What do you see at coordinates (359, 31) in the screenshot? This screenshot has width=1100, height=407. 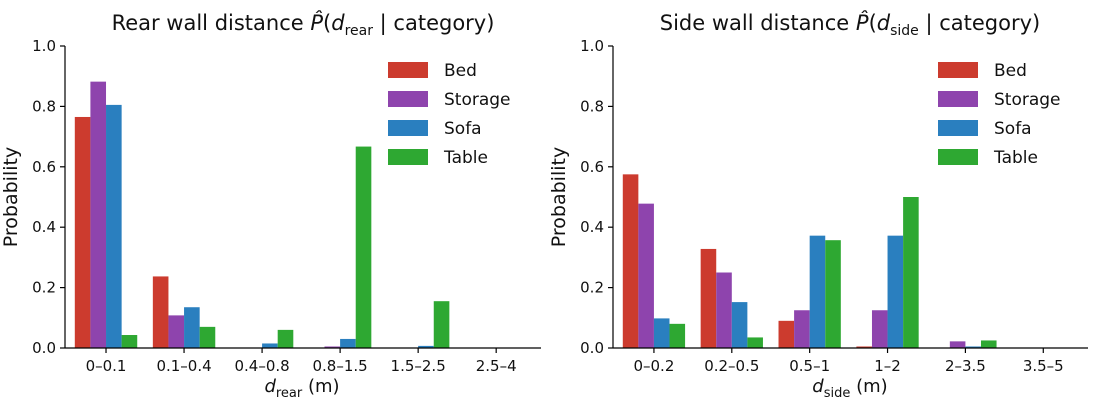 I see `title-subscript: rear` at bounding box center [359, 31].